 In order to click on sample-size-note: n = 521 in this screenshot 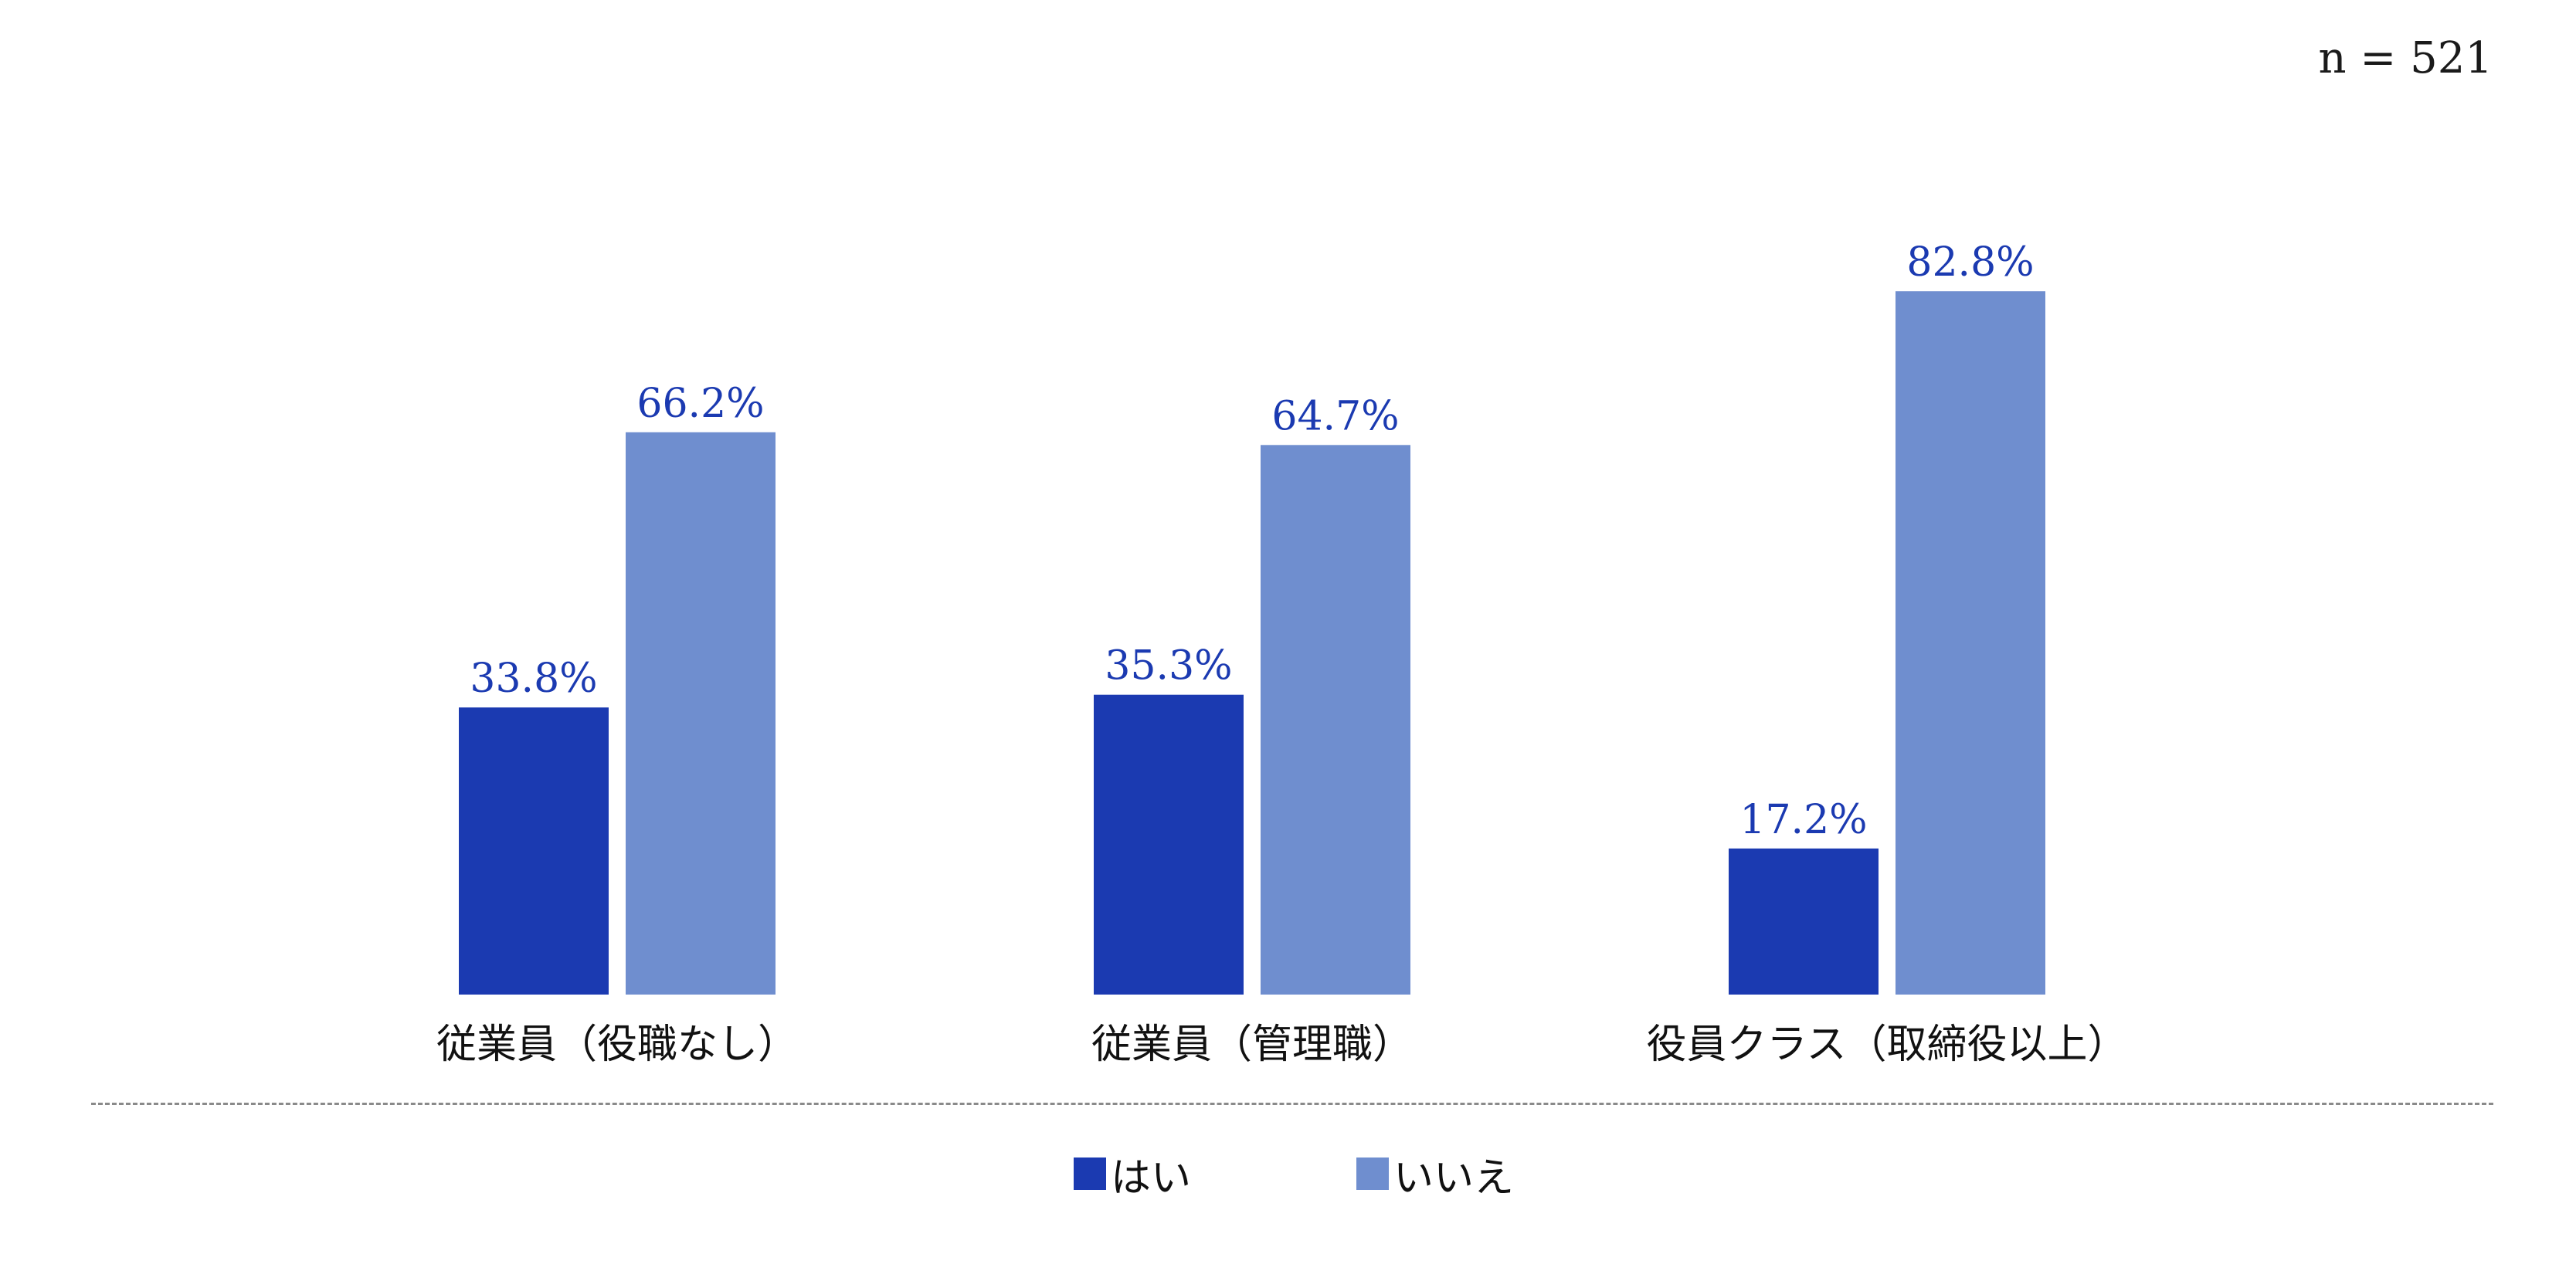, I will do `click(2405, 58)`.